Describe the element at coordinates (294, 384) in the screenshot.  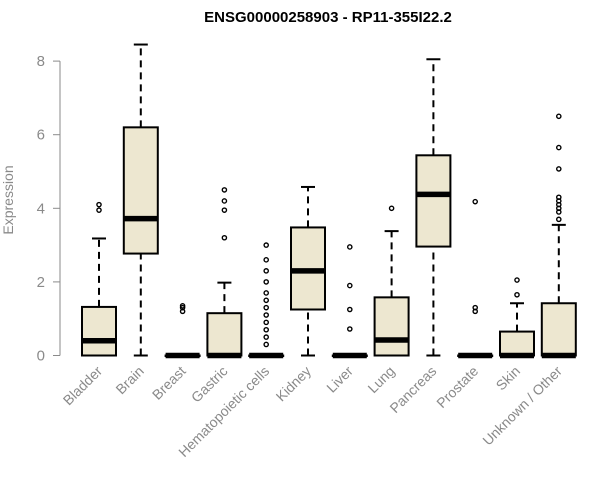
I see `x-tick-label: Kidney` at that location.